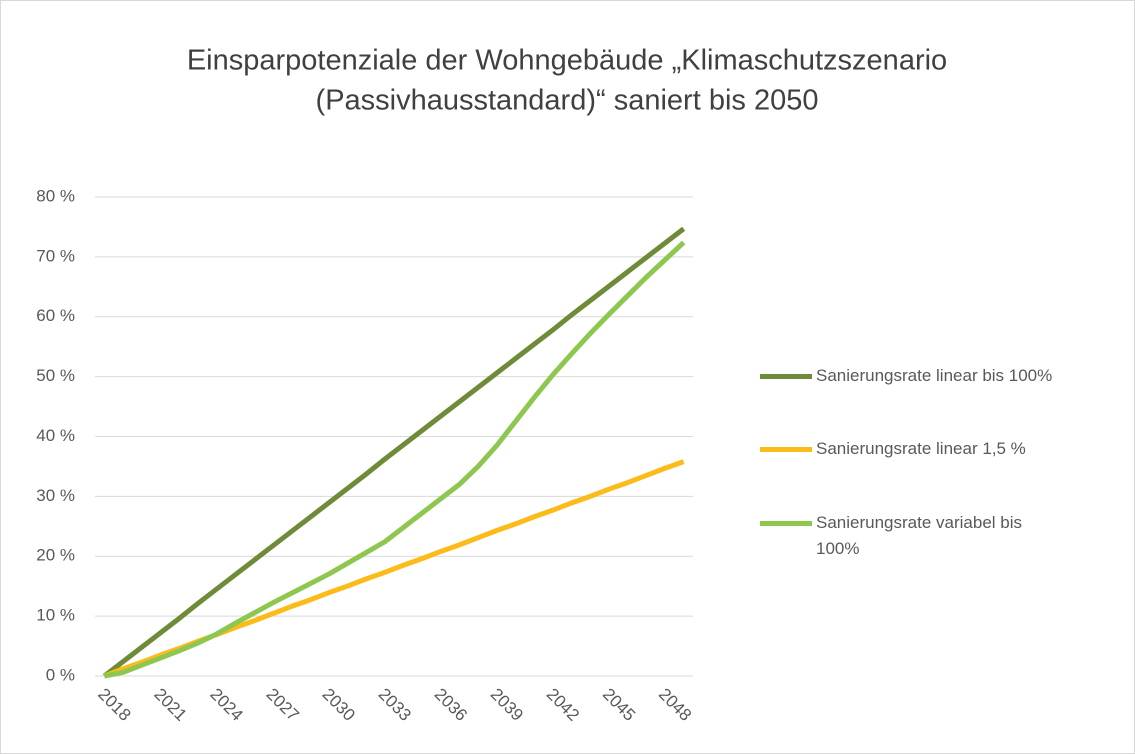 The width and height of the screenshot is (1135, 754). I want to click on y-tick-label: 70 %, so click(55, 255).